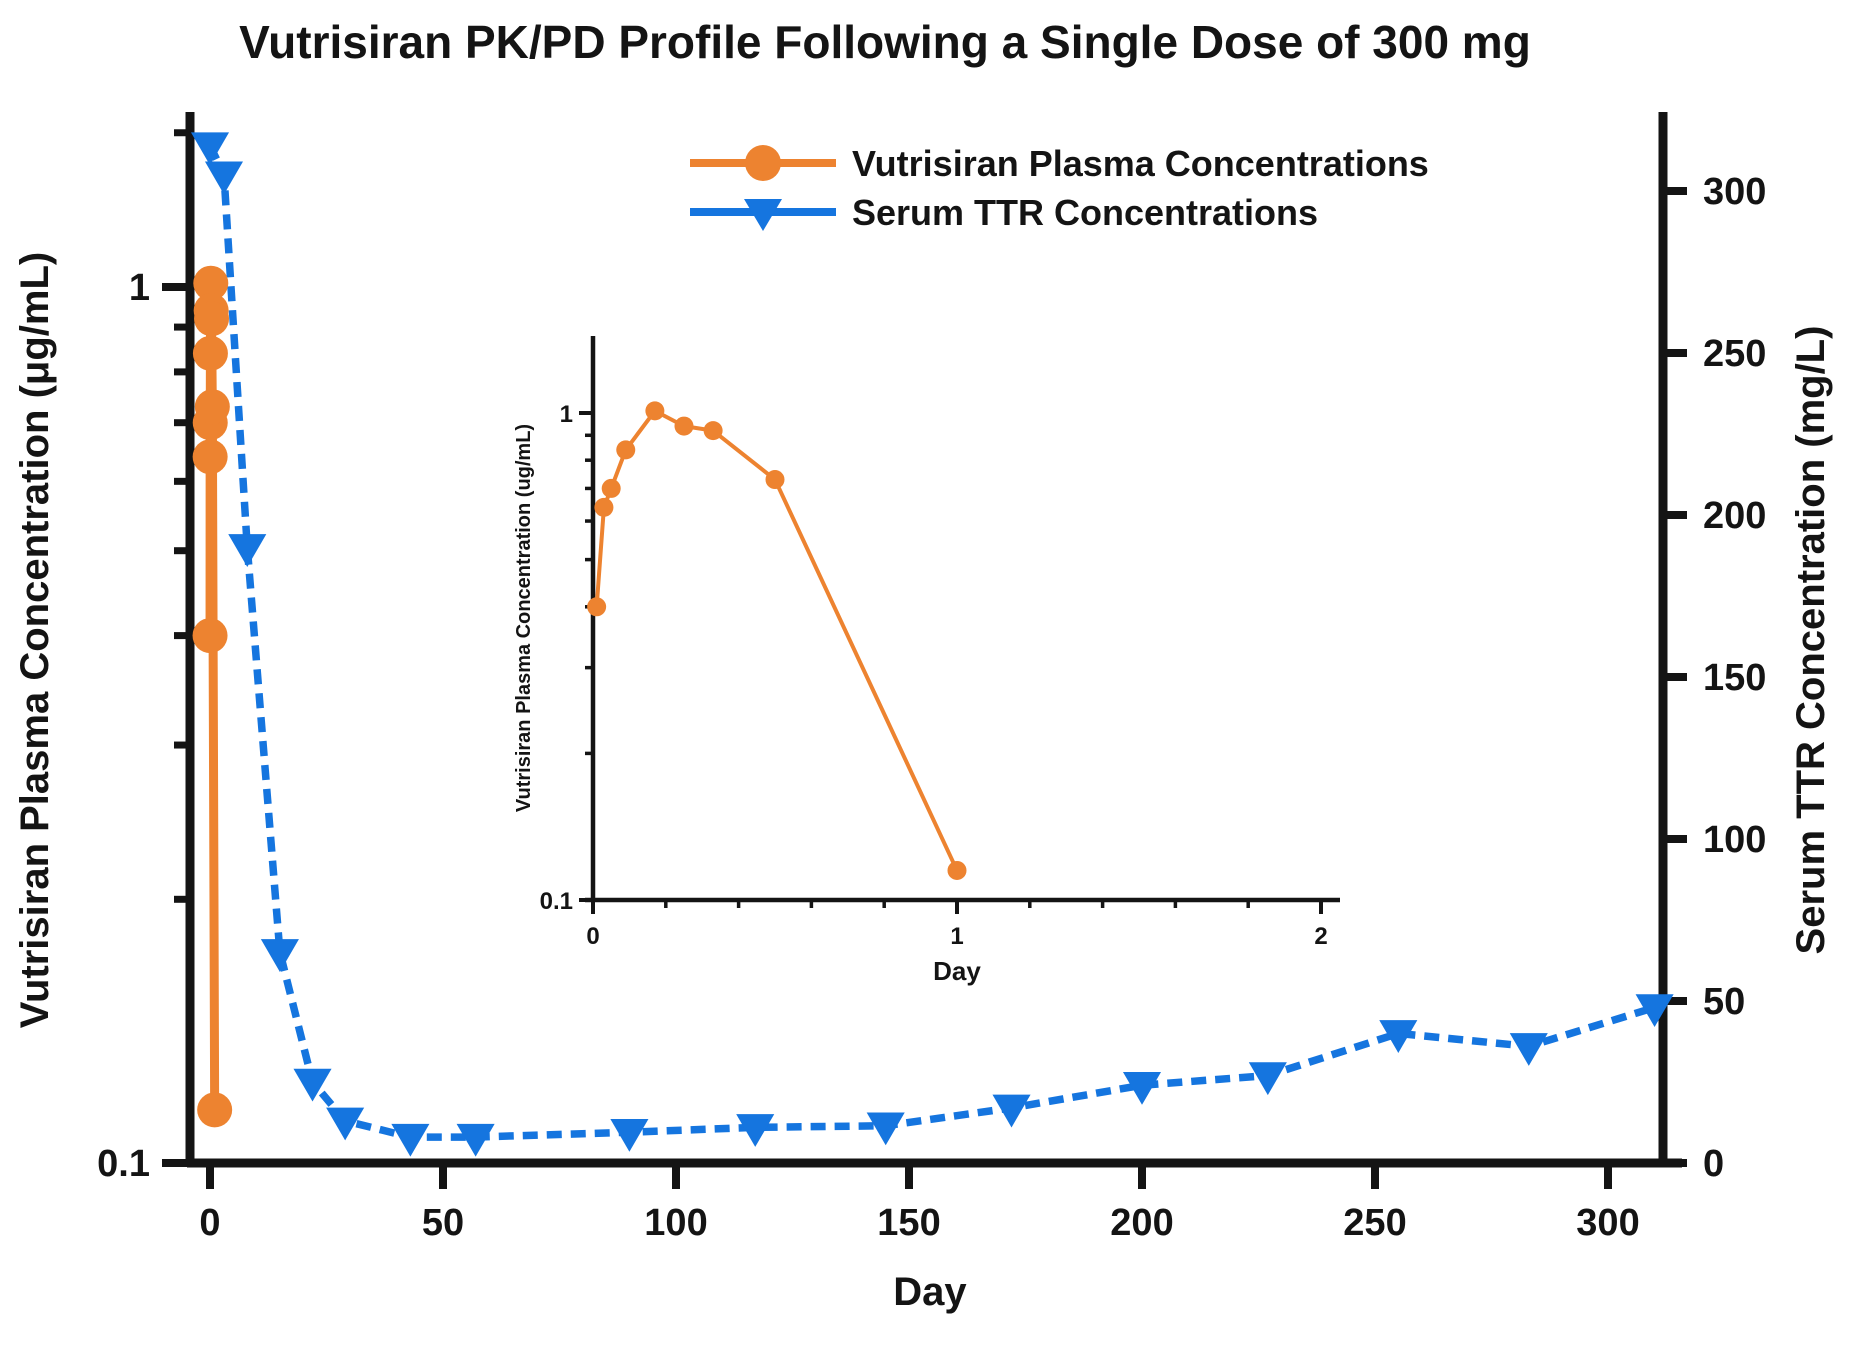  Describe the element at coordinates (1713, 1164) in the screenshot. I see `right-y-tick-label: 0` at that location.